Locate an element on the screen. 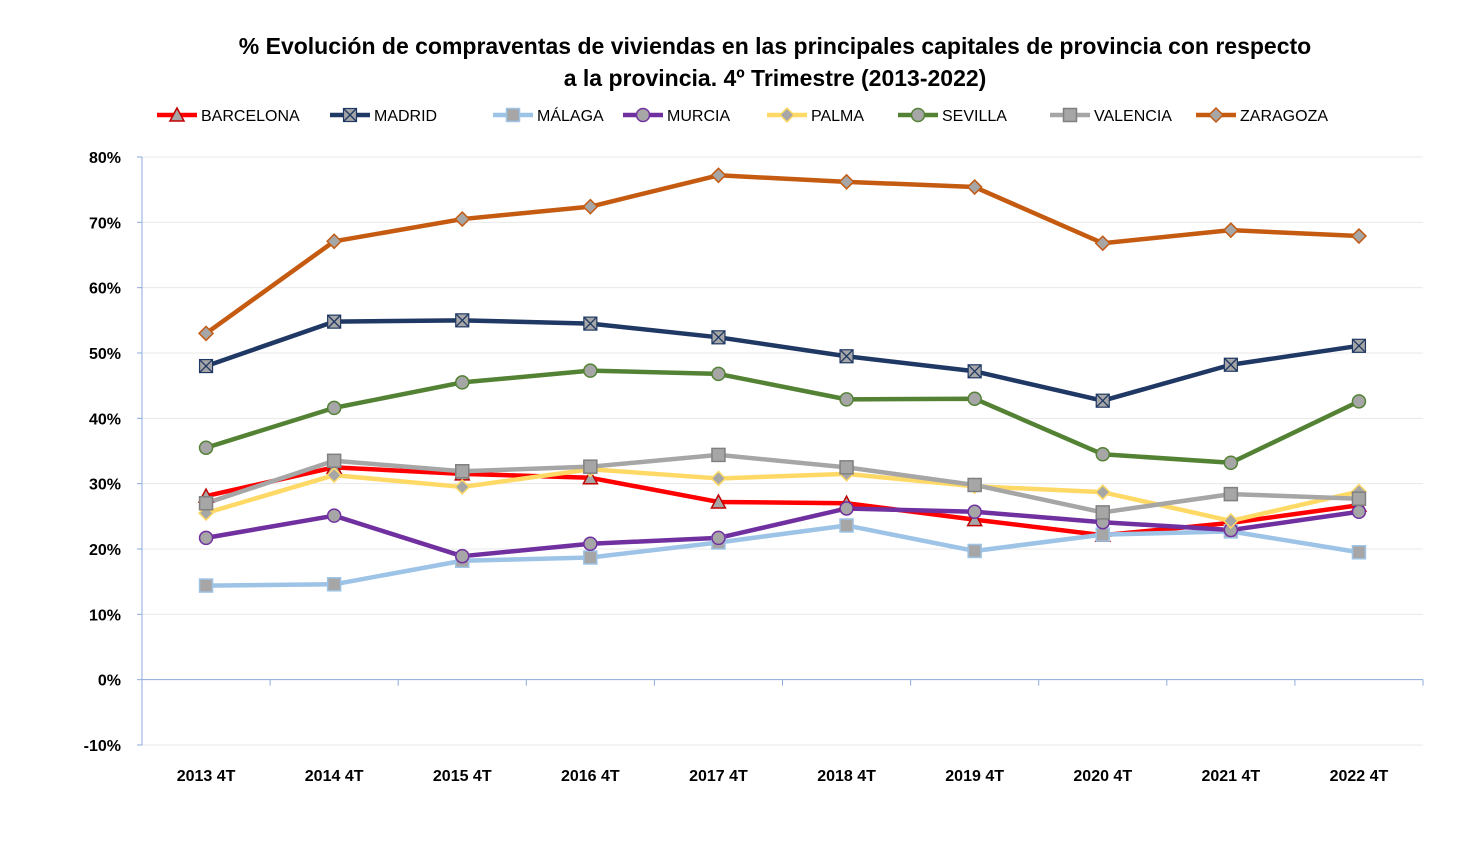 This screenshot has width=1484, height=848. legend-item-zaragoza: ZARAGOZA is located at coordinates (1262, 115).